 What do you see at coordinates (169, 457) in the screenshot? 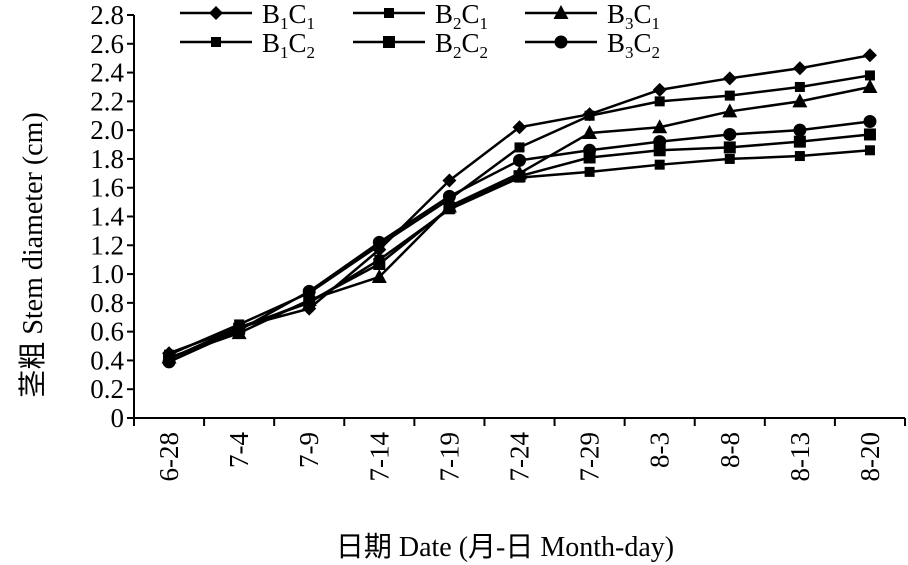
I see `x-tick-label: 6-28` at bounding box center [169, 457].